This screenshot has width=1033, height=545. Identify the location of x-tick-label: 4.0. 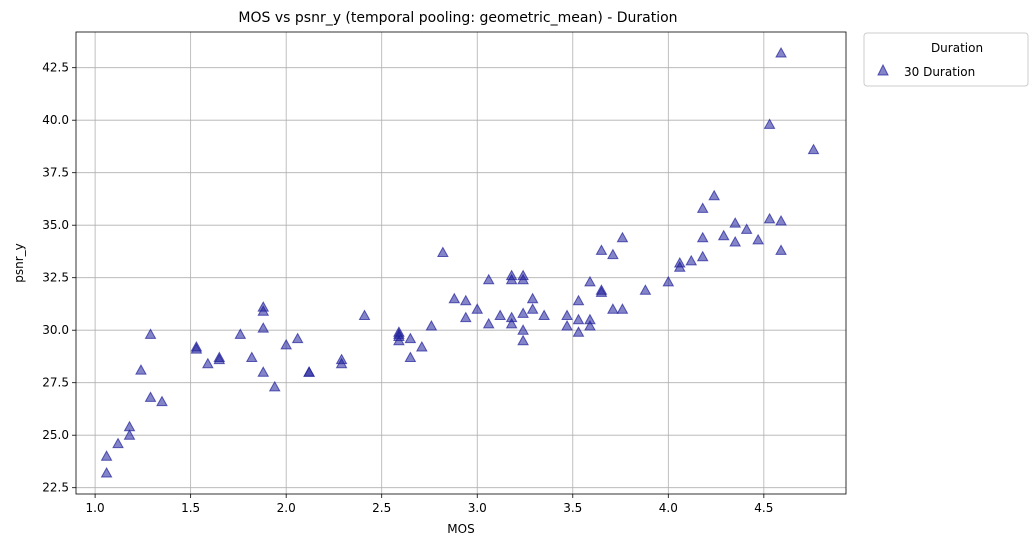
(668, 508).